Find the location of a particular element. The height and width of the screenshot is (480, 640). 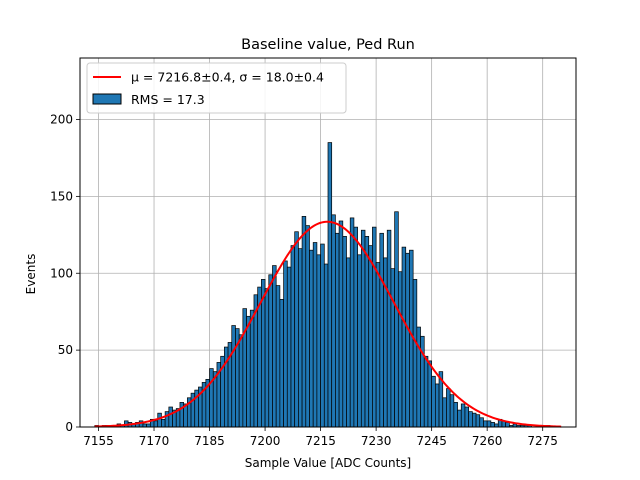

y-tick-label: 150 is located at coordinates (61, 196).